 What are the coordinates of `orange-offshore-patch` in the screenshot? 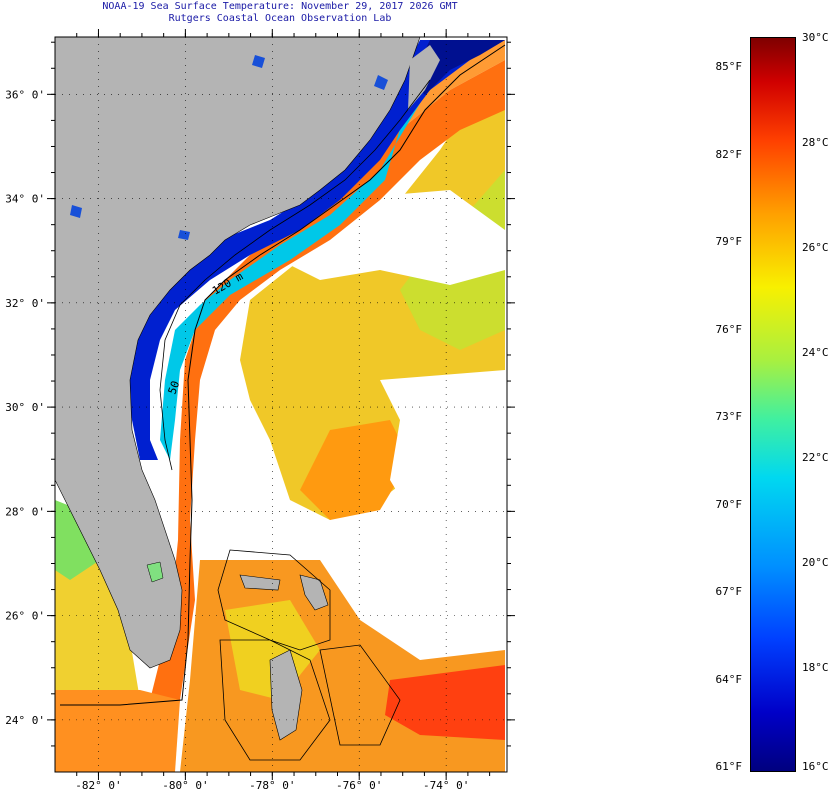 It's located at (355, 470).